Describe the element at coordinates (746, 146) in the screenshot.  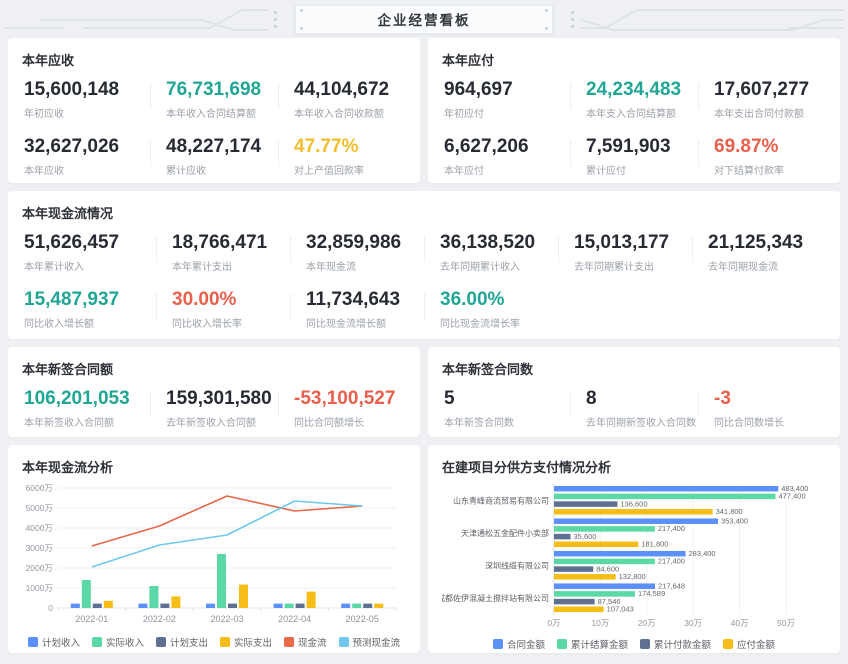
I see `stat-value: 69.87%` at that location.